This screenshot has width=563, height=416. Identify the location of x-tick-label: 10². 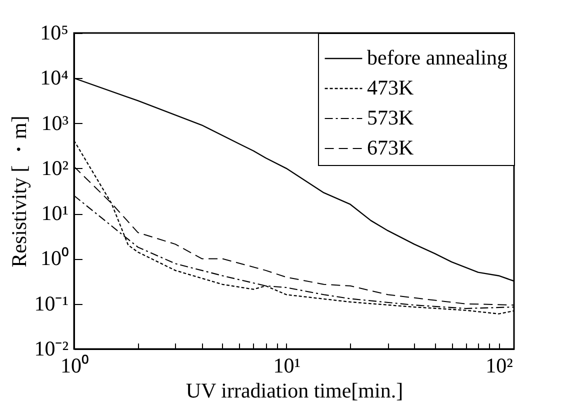
(499, 366).